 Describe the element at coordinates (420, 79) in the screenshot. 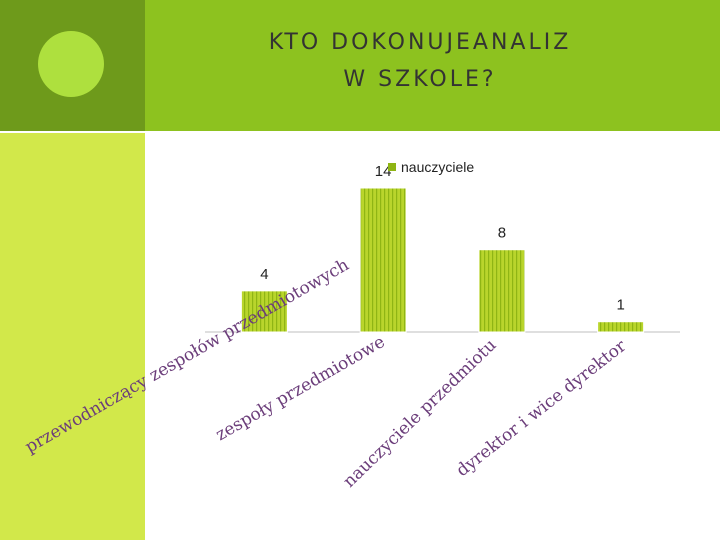

I see `slide-title-line-2: W SZKOLE?` at that location.